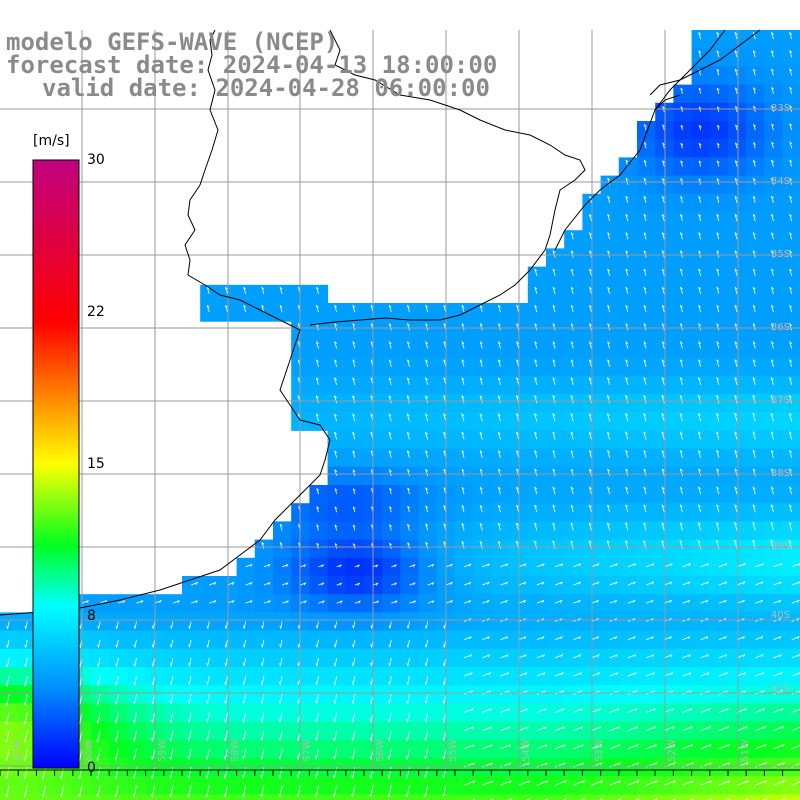  What do you see at coordinates (599, 750) in the screenshot?
I see `lon-label: 53W` at bounding box center [599, 750].